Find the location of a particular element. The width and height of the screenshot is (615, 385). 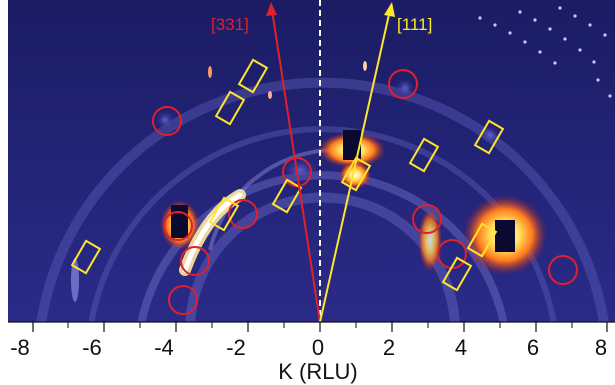

arrow-label-331: [331] is located at coordinates (230, 24).